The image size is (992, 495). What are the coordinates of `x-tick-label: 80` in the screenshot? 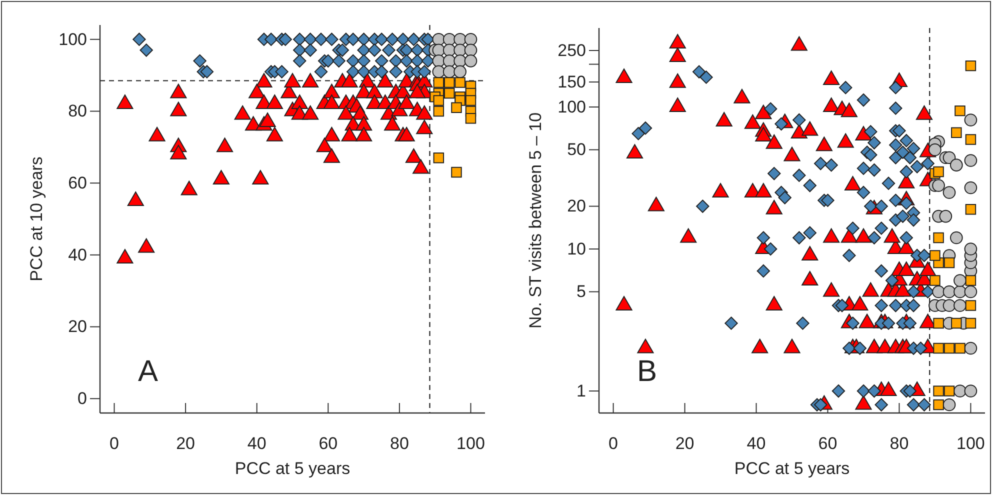 It's located at (399, 444).